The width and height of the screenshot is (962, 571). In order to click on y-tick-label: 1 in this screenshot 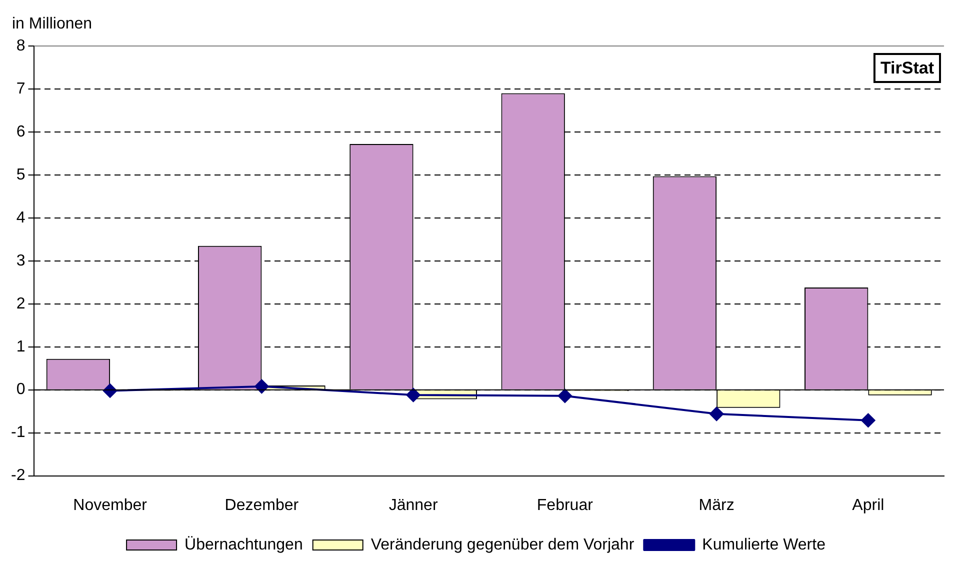, I will do `click(21, 347)`.